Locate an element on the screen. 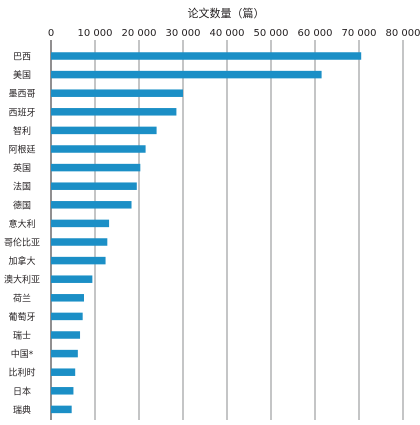 Image resolution: width=420 pixels, height=425 pixels. category-label-7: 英国 is located at coordinates (22, 168).